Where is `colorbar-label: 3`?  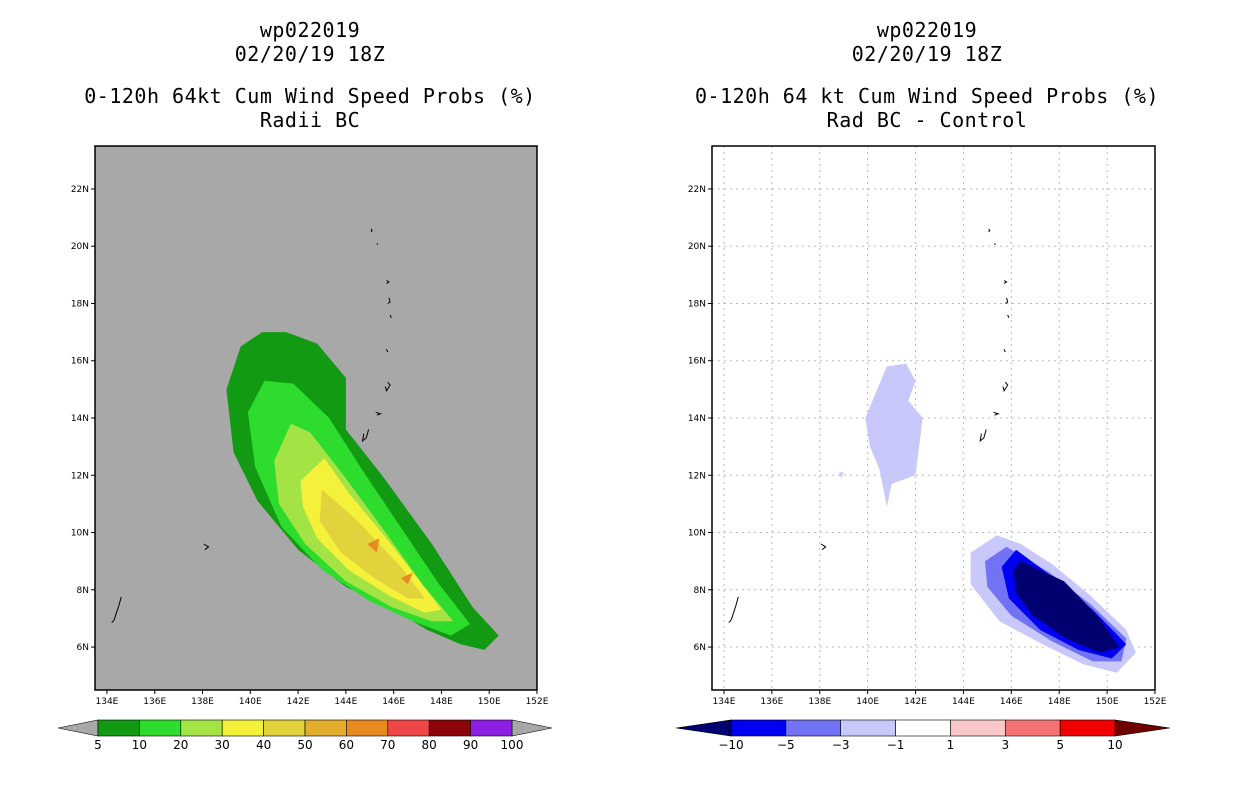
colorbar-label: 3 is located at coordinates (1005, 745).